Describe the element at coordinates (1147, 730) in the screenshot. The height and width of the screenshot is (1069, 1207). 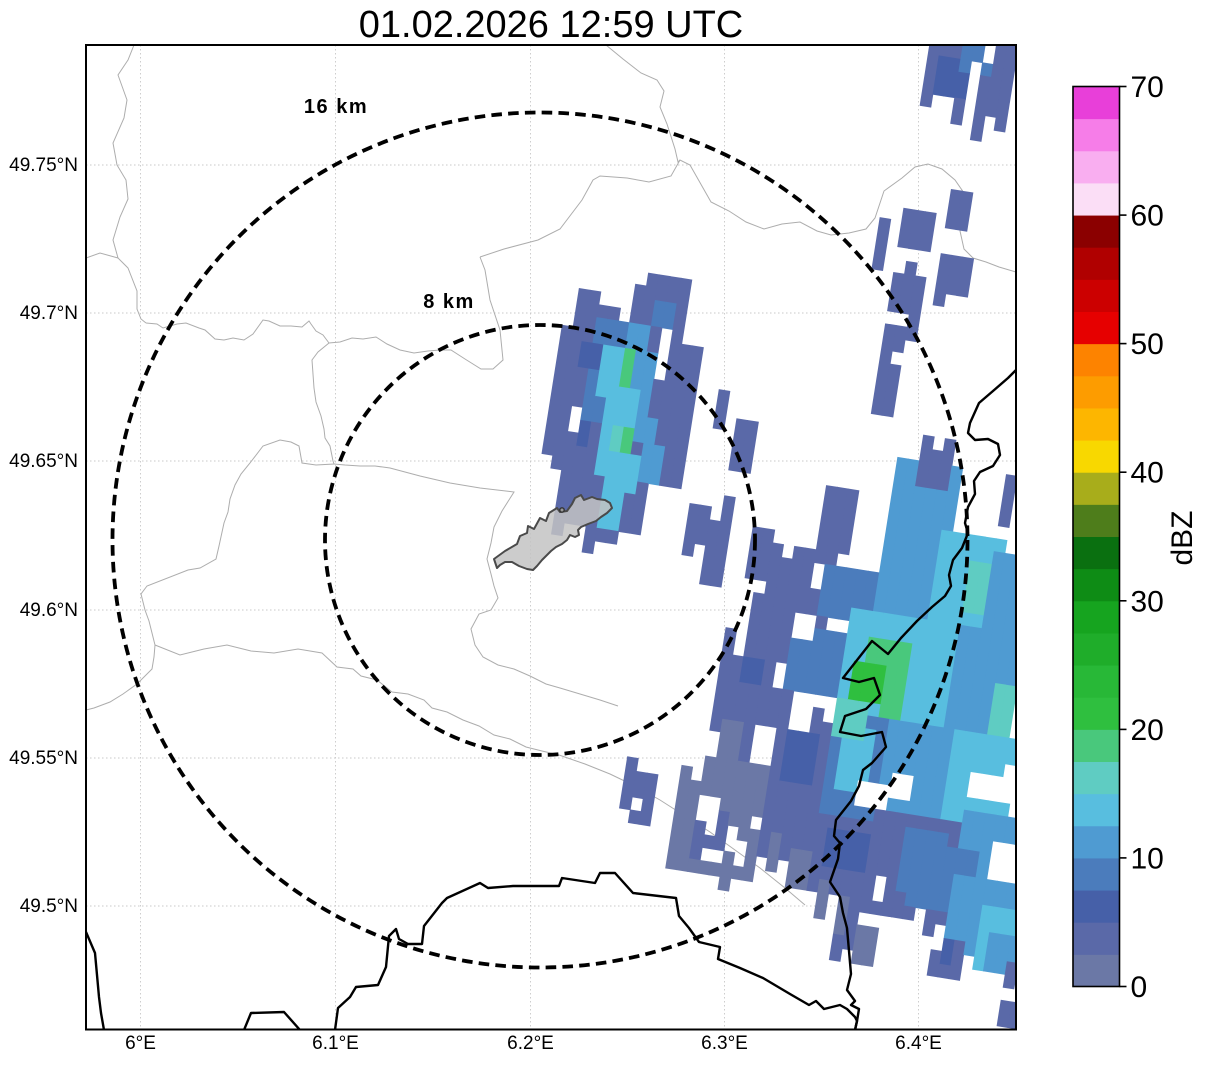
I see `svg-text: 20` at that location.